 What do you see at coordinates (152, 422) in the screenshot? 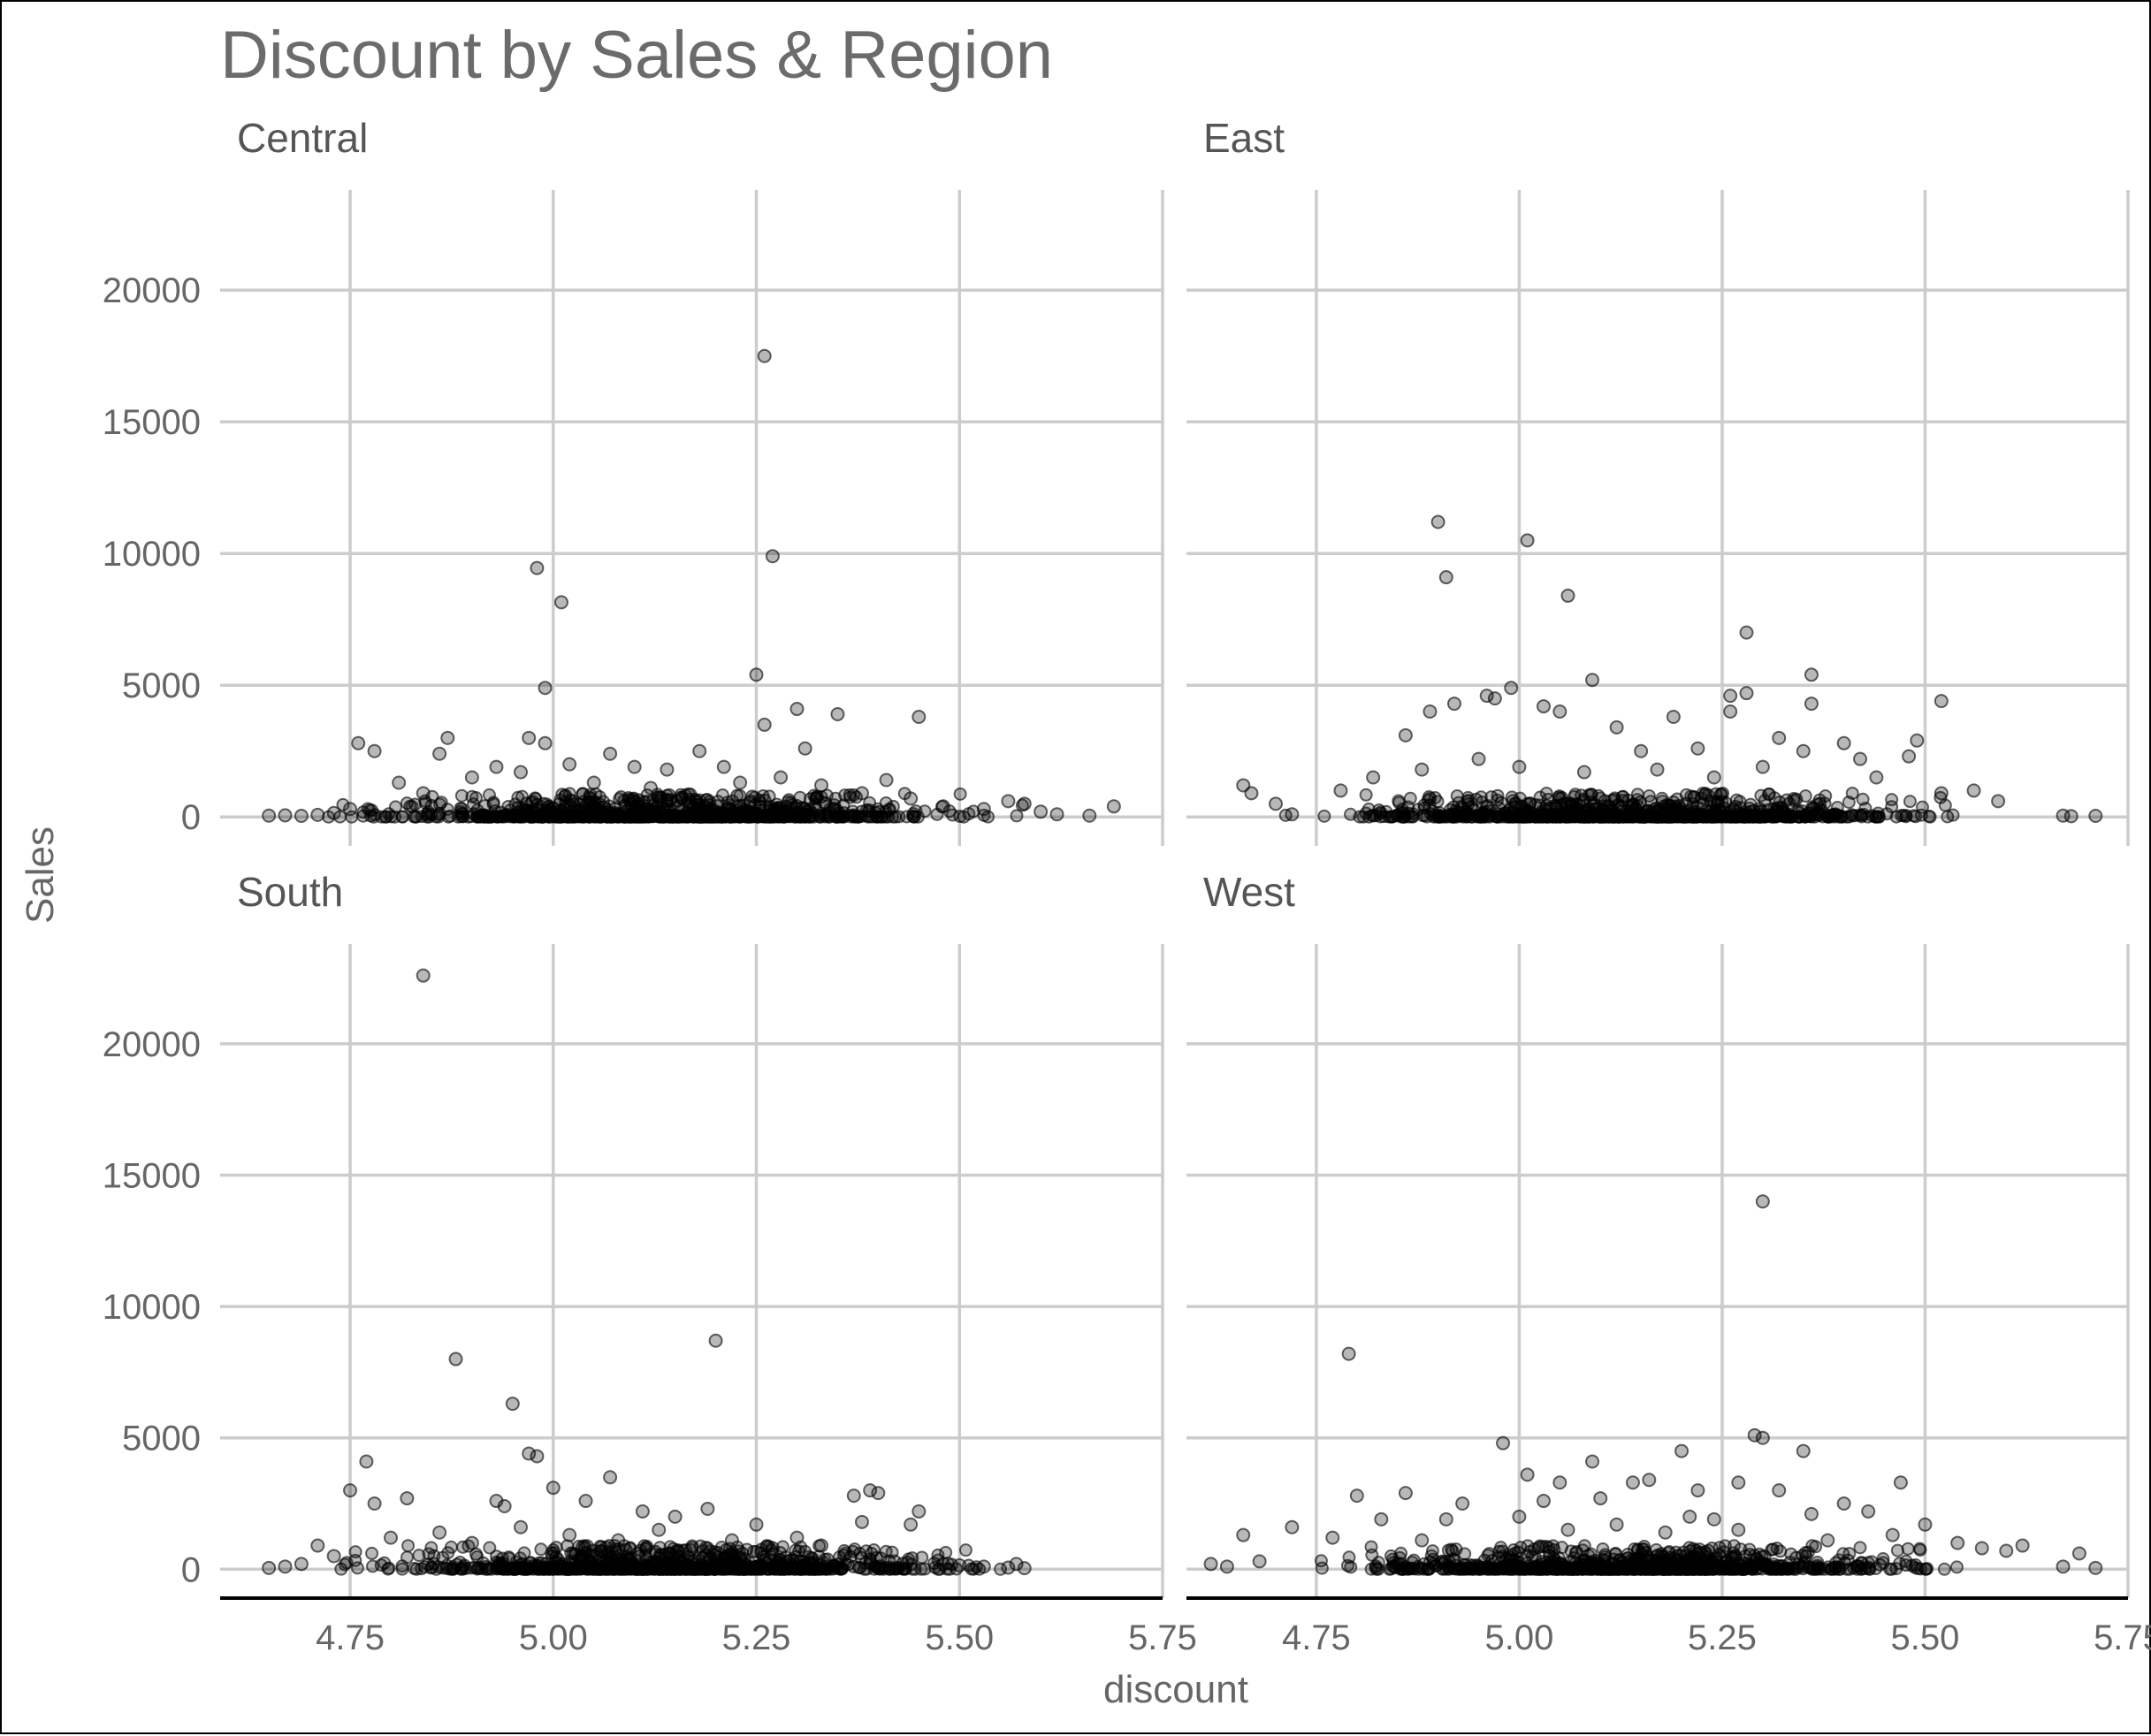
I see `y-tick-label: 15000` at bounding box center [152, 422].